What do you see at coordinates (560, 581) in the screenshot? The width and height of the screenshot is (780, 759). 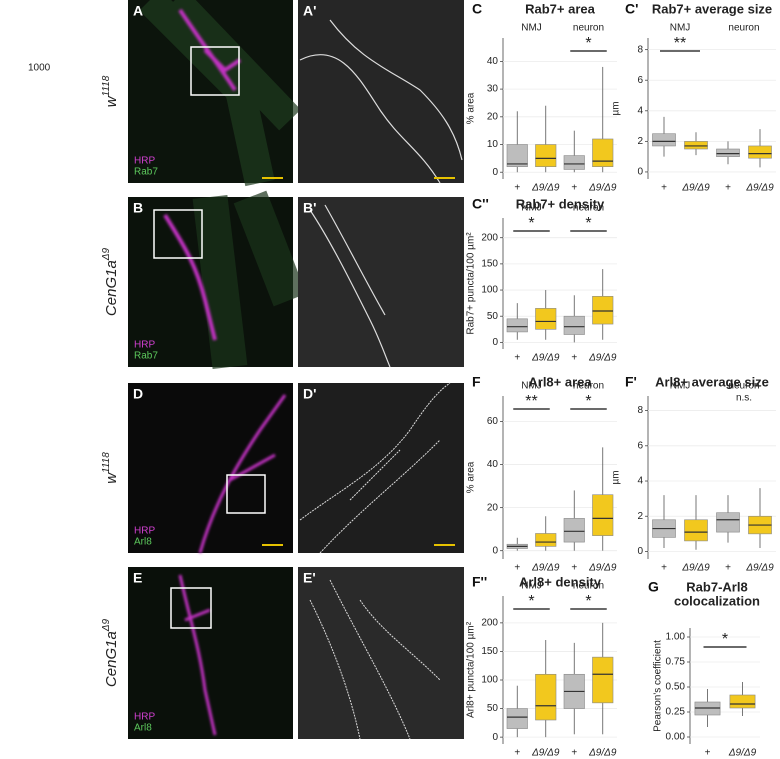 I see `chart-title: Arl8+ density` at bounding box center [560, 581].